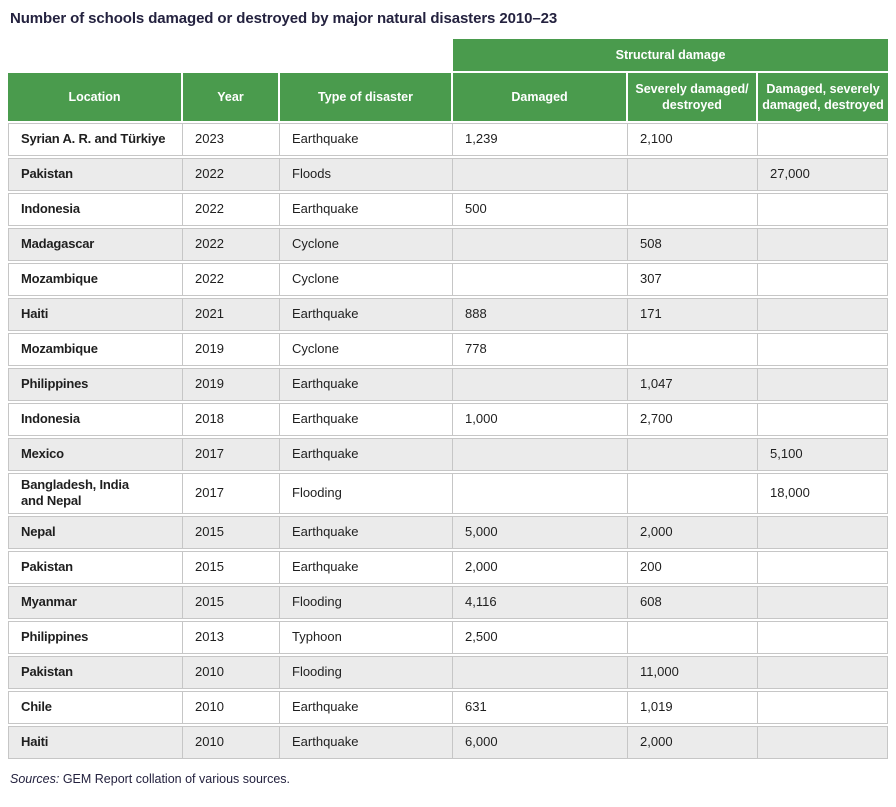 The width and height of the screenshot is (896, 807). I want to click on table-row: Myanmar 2015 Flooding 4,116 608, so click(448, 602).